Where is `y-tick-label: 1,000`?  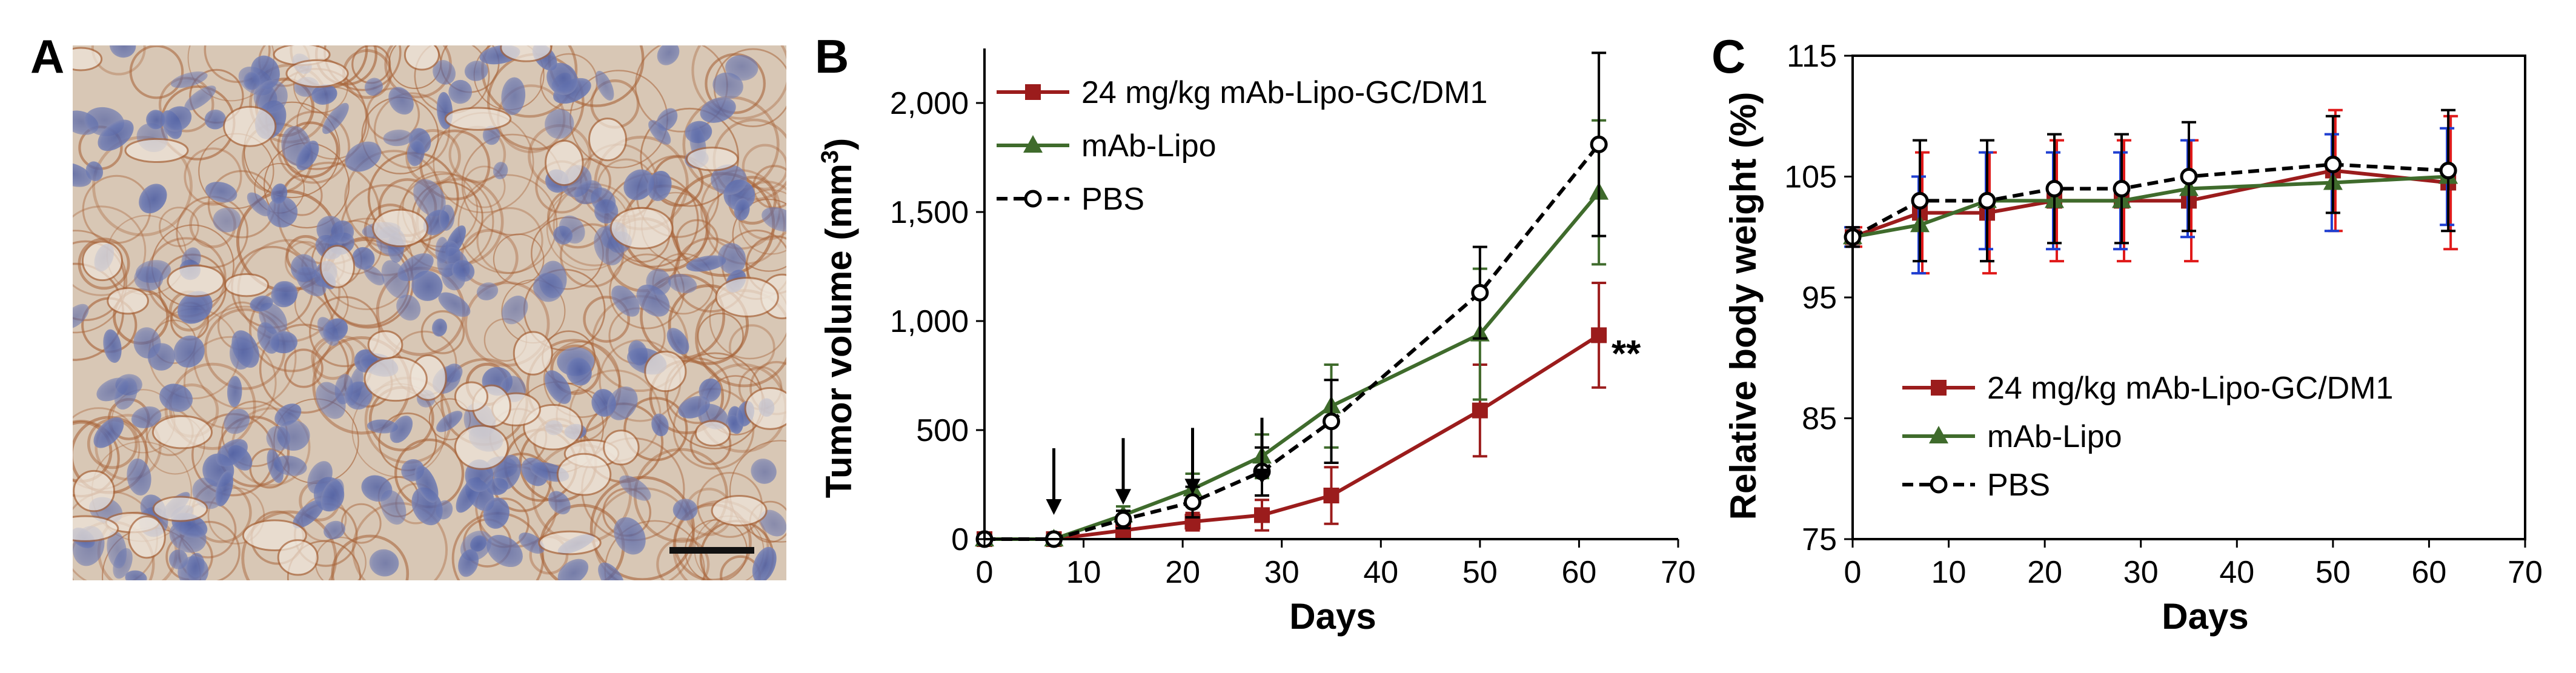
y-tick-label: 1,000 is located at coordinates (929, 321).